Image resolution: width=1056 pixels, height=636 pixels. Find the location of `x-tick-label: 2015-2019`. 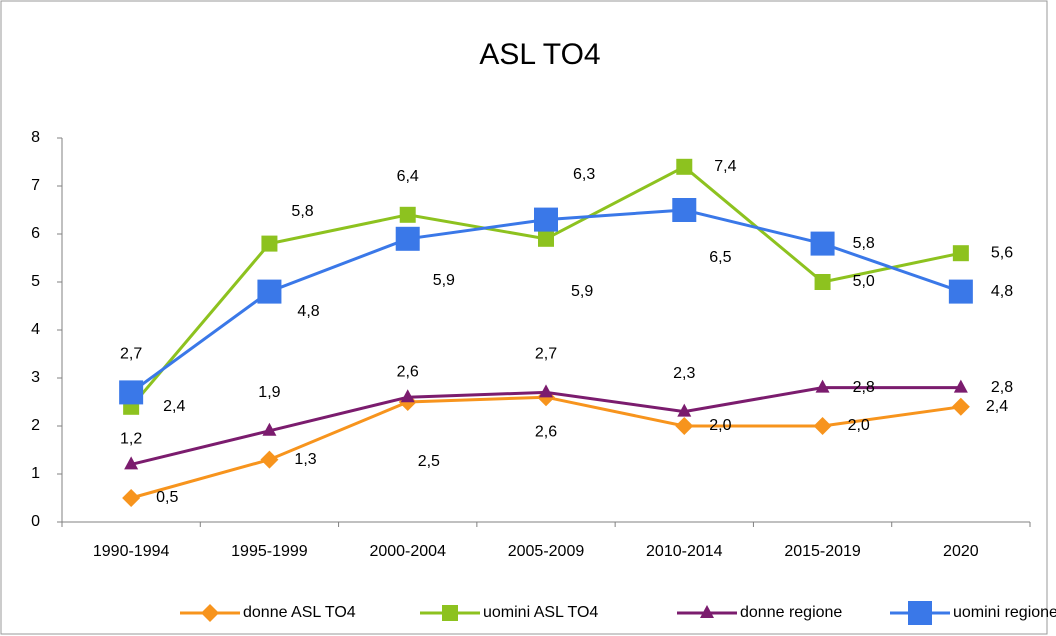

x-tick-label: 2015-2019 is located at coordinates (822, 551).